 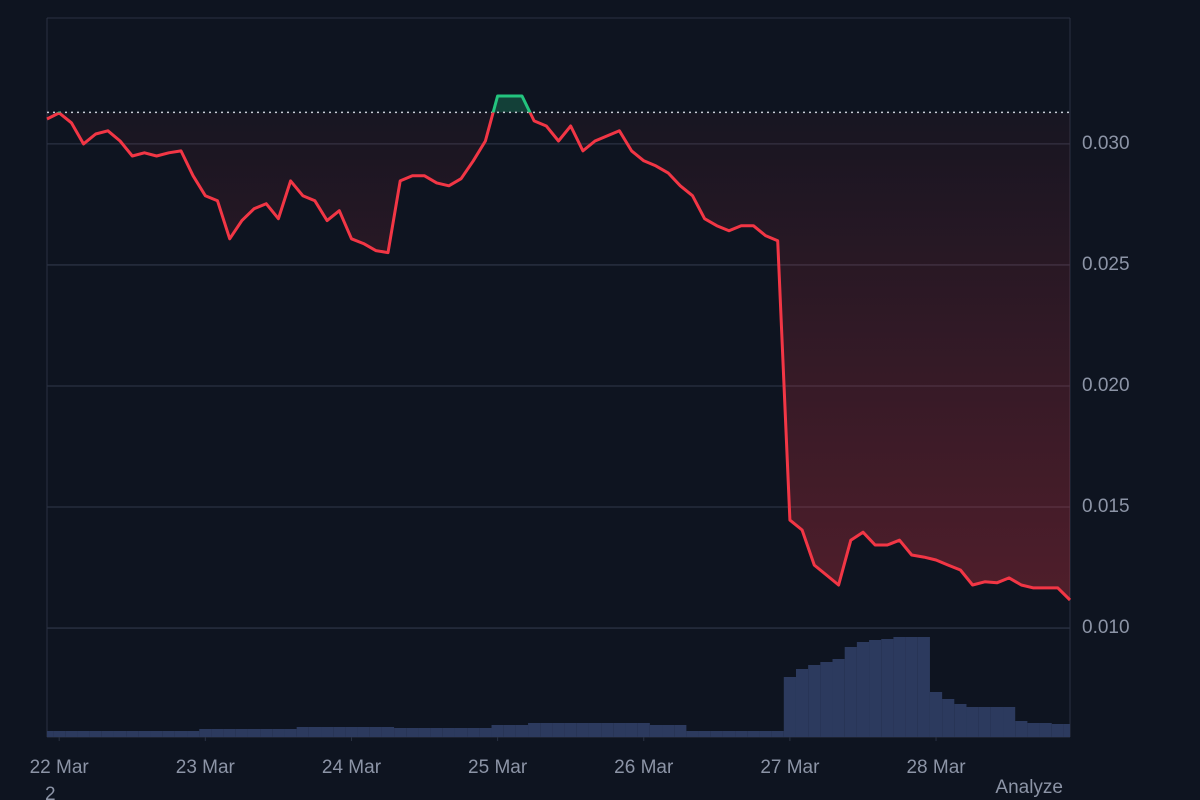 I want to click on x-tick-label: 22 Mar, so click(x=60, y=767).